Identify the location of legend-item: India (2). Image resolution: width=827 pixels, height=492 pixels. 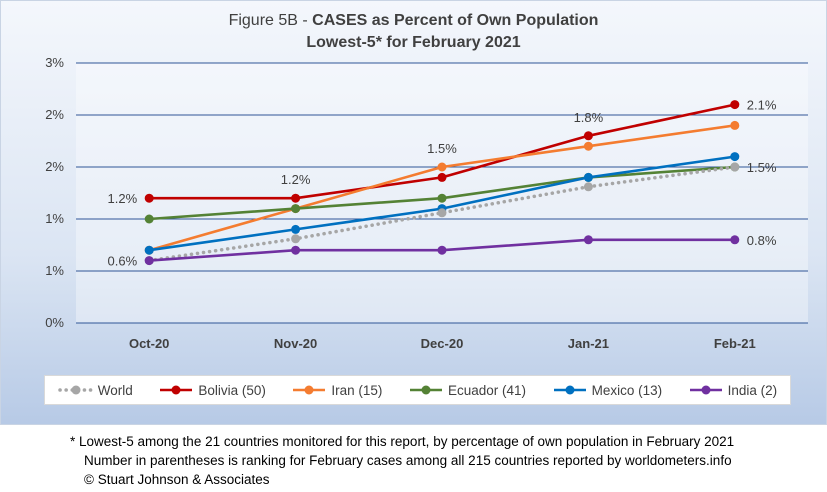
(733, 390).